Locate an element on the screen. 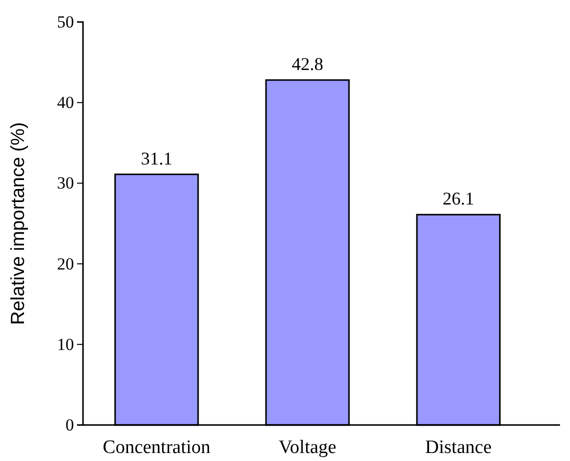 The height and width of the screenshot is (461, 570). y-axis-title: Relative importance (%) is located at coordinates (18, 223).